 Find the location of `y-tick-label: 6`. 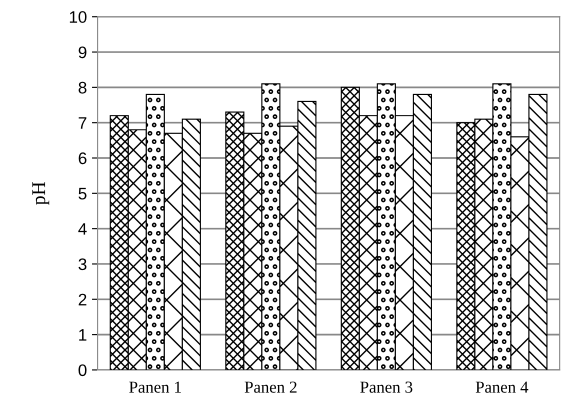

y-tick-label: 6 is located at coordinates (82, 158).